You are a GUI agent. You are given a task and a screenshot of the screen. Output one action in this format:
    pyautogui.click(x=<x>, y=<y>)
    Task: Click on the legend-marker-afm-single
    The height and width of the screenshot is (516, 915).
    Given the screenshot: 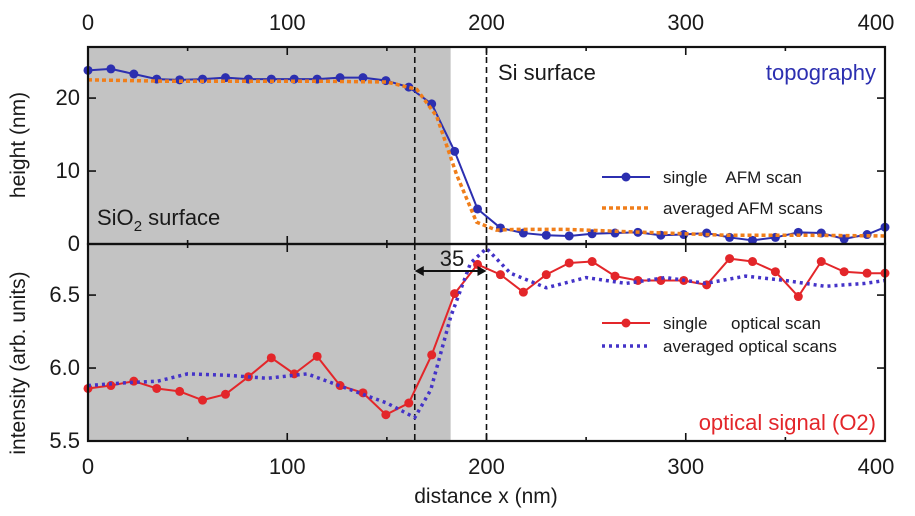 What is the action you would take?
    pyautogui.click(x=626, y=177)
    